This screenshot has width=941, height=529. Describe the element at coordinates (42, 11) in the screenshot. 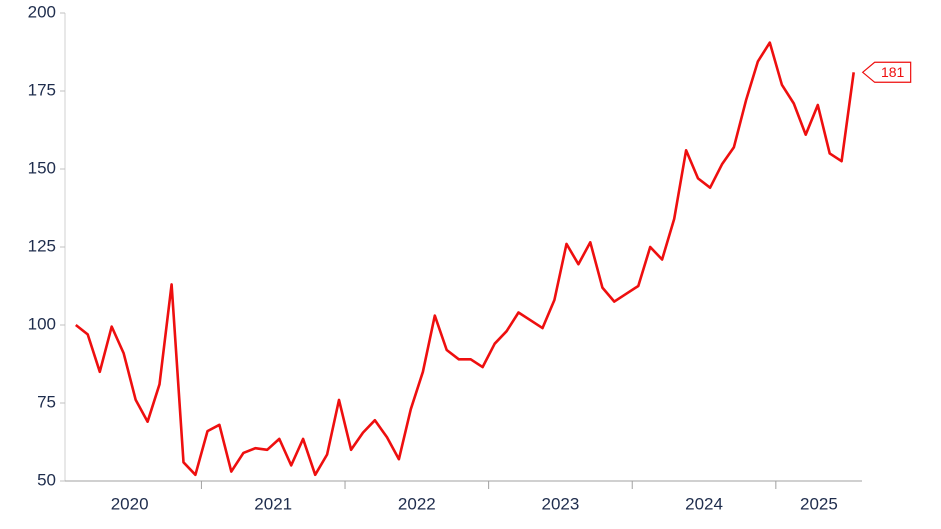

I see `y-tick-label: 200` at that location.